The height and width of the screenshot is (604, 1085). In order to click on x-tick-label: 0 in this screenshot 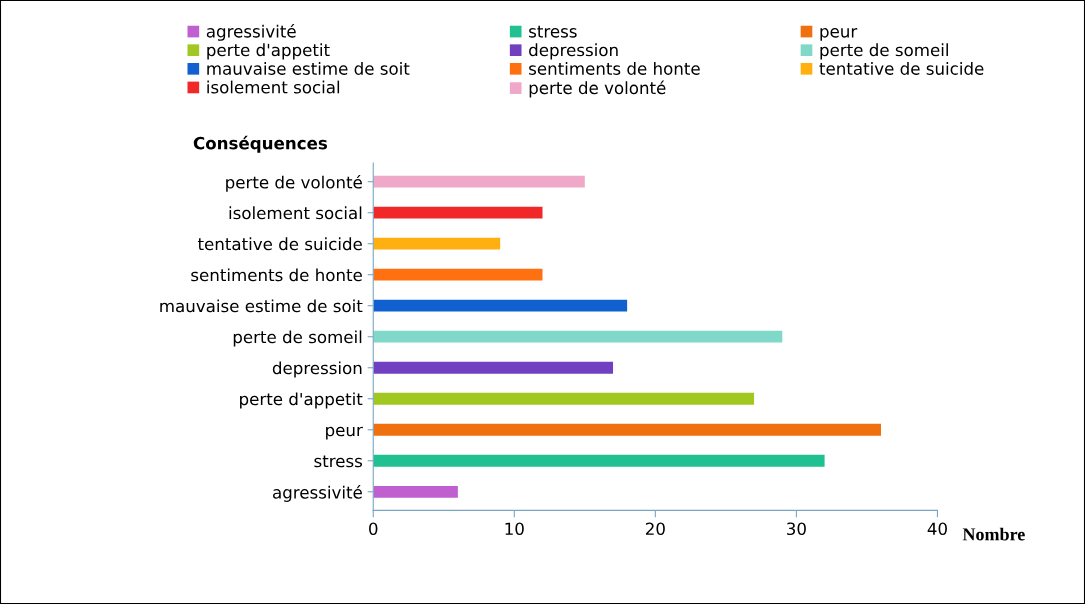, I will do `click(373, 529)`.